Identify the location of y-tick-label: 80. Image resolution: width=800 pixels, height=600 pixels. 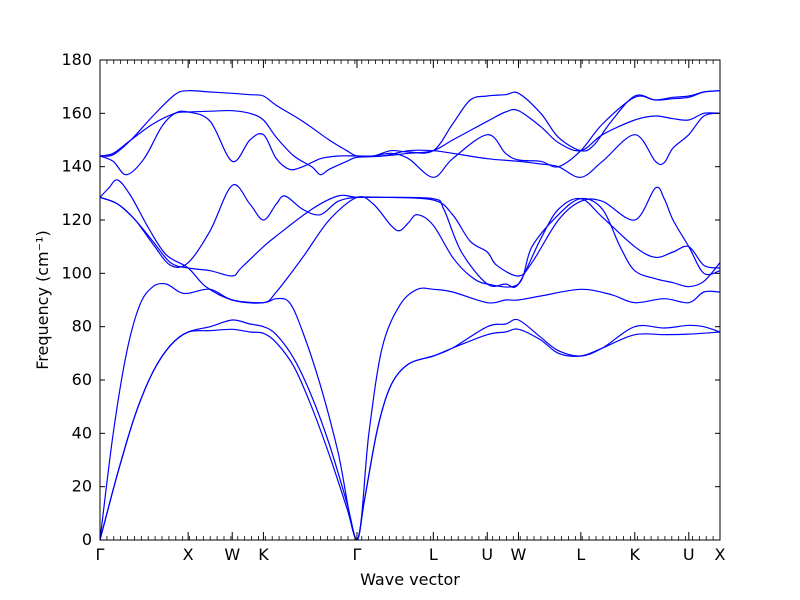
(82, 326).